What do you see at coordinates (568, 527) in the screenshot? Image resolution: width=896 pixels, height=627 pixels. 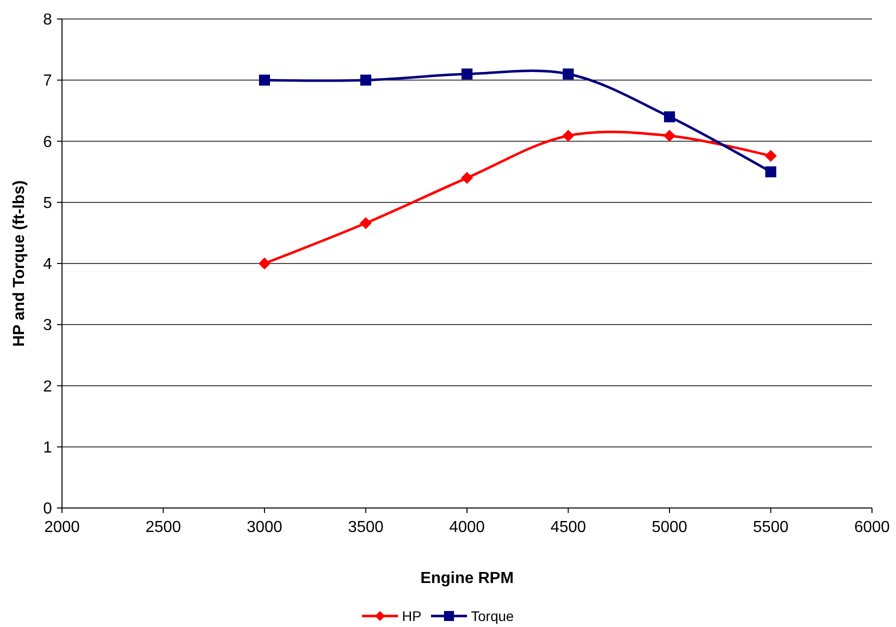 I see `x-tick-label: 4500` at bounding box center [568, 527].